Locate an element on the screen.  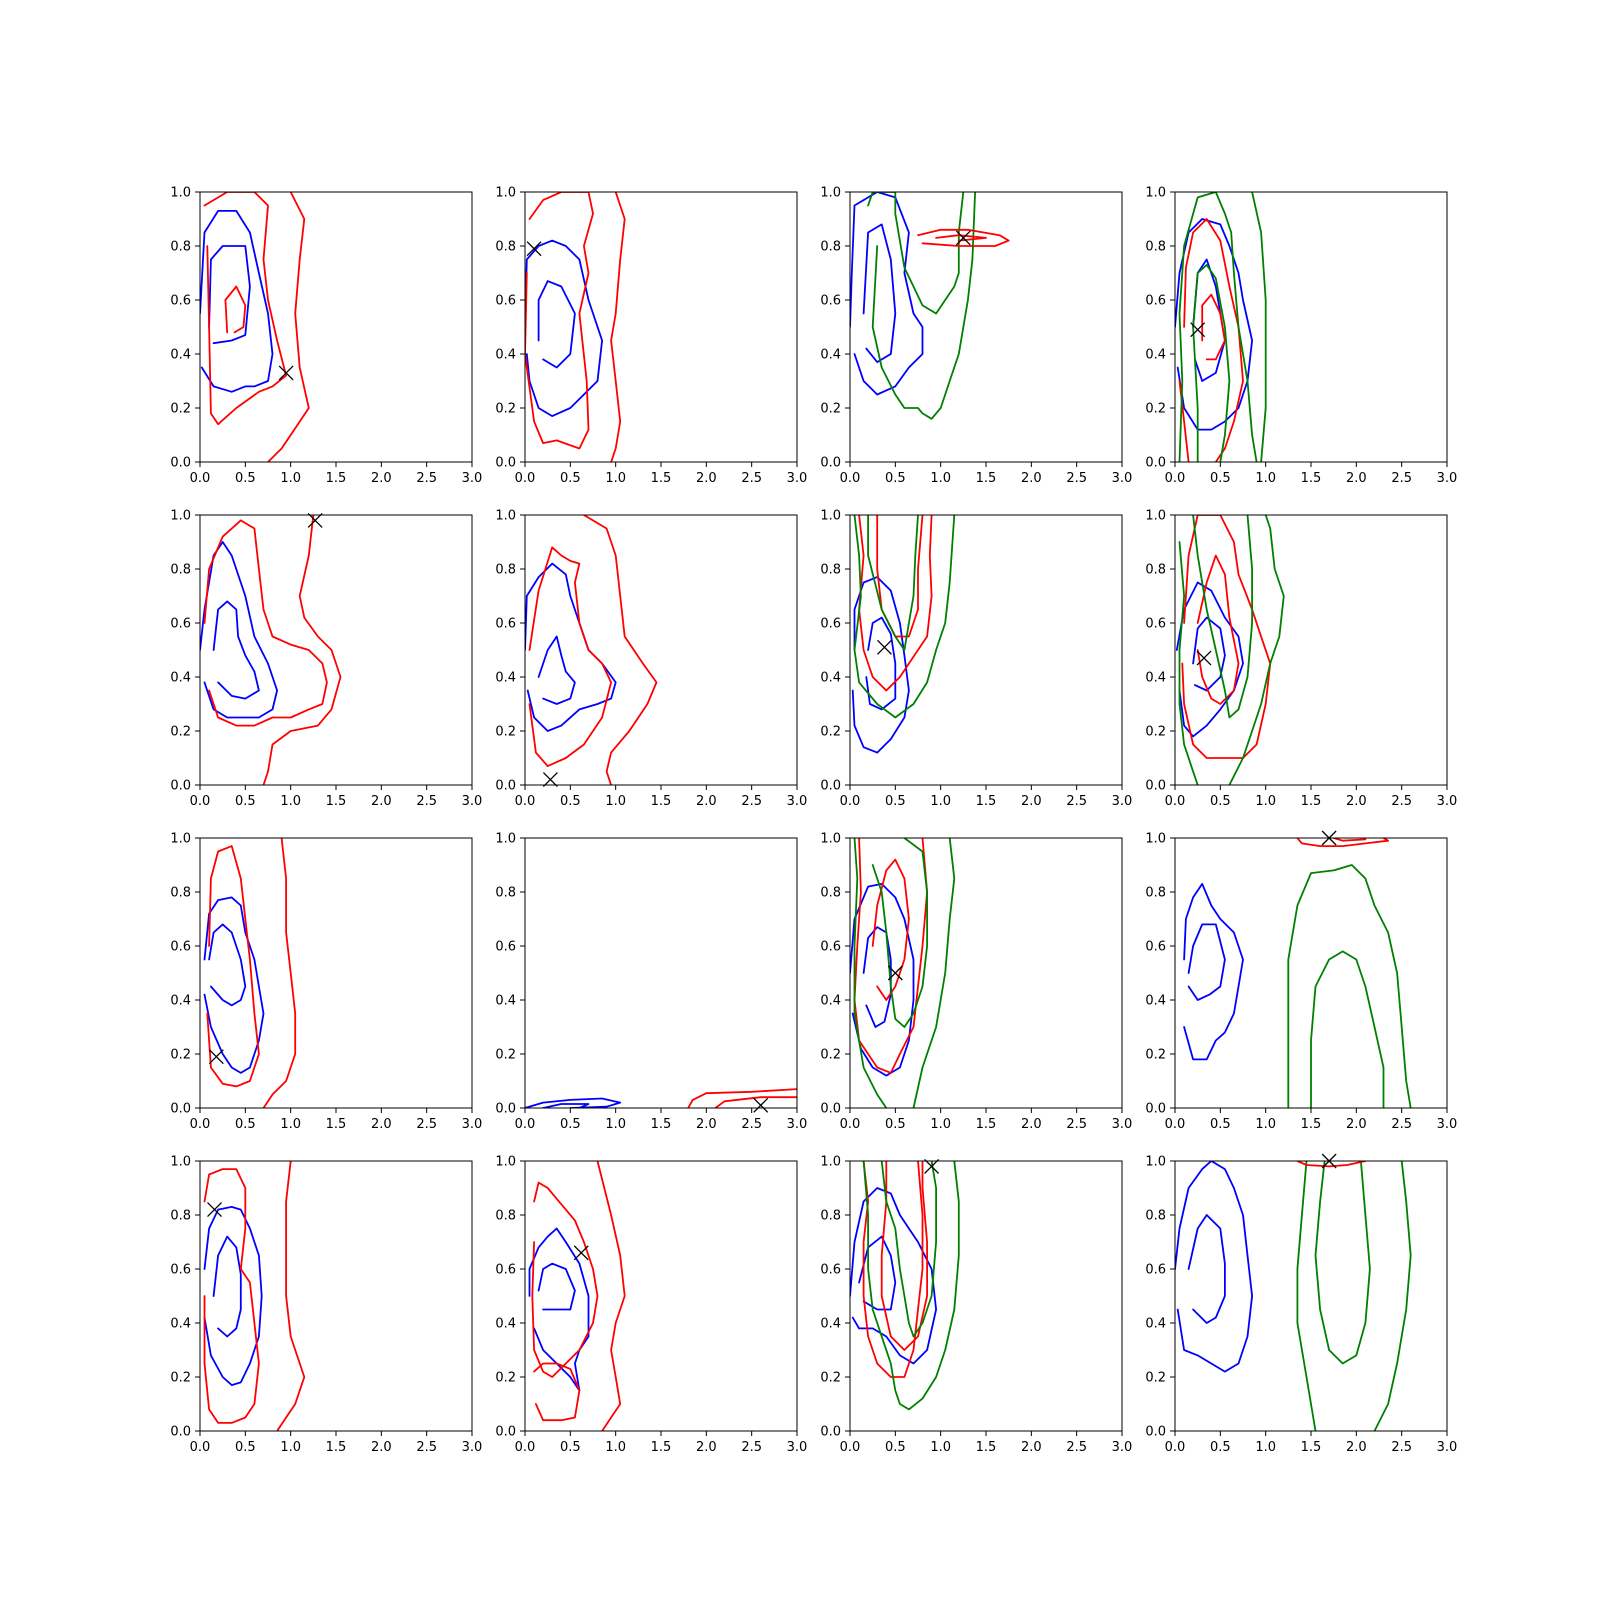
subplot-11: 0.0 0.5 1.0 1.5 2.0 2.5 3.0 0.0 0.2 0.4 0.6 0.8 1.0 is located at coordinates (976, 982).